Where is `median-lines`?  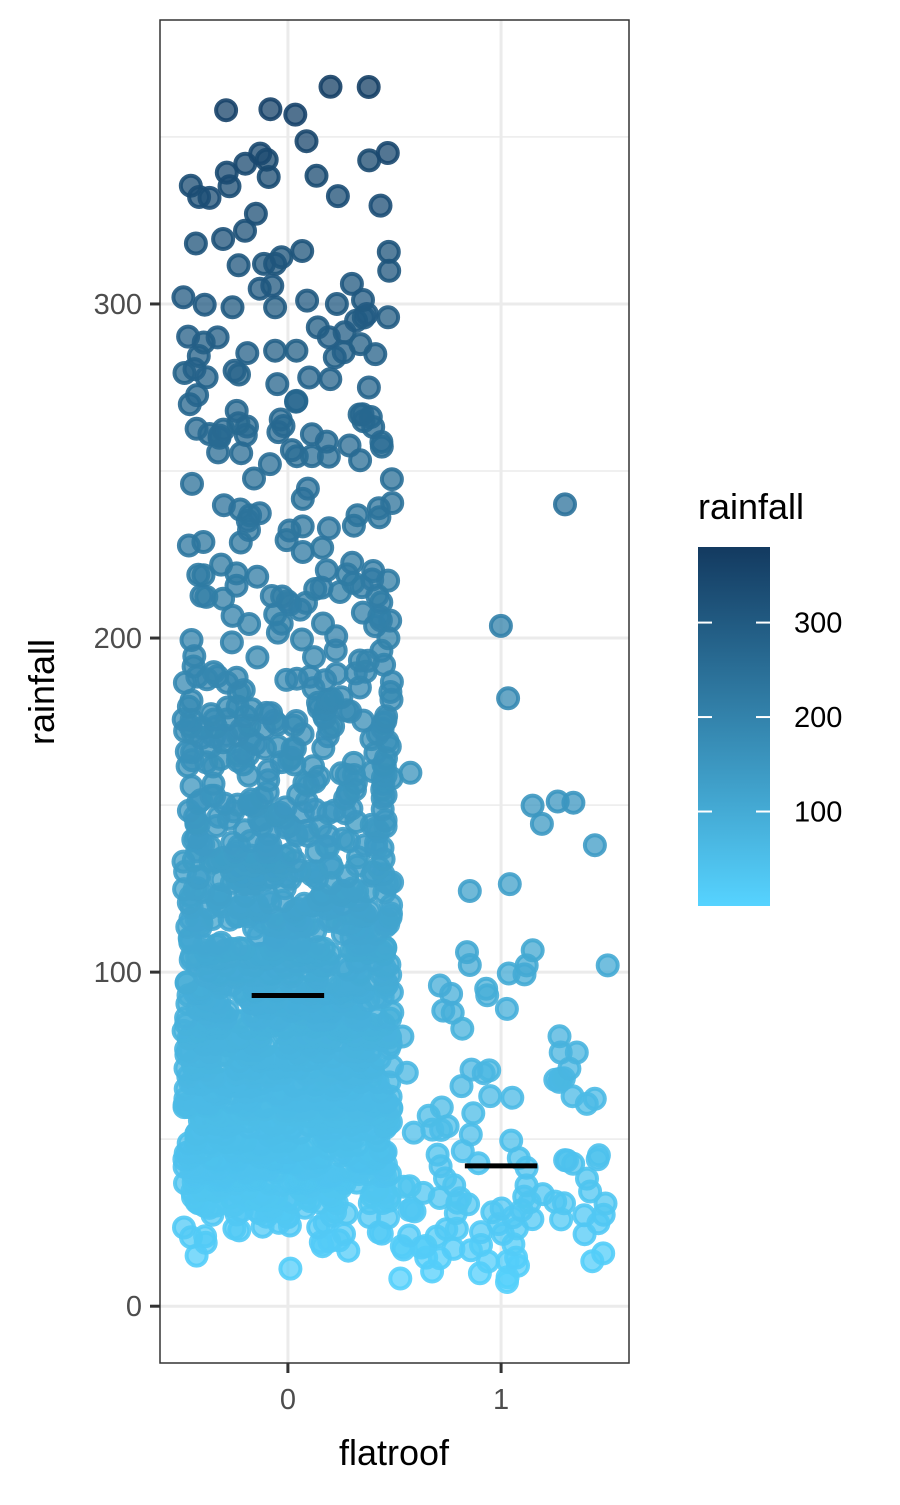
median-lines is located at coordinates (394, 1081).